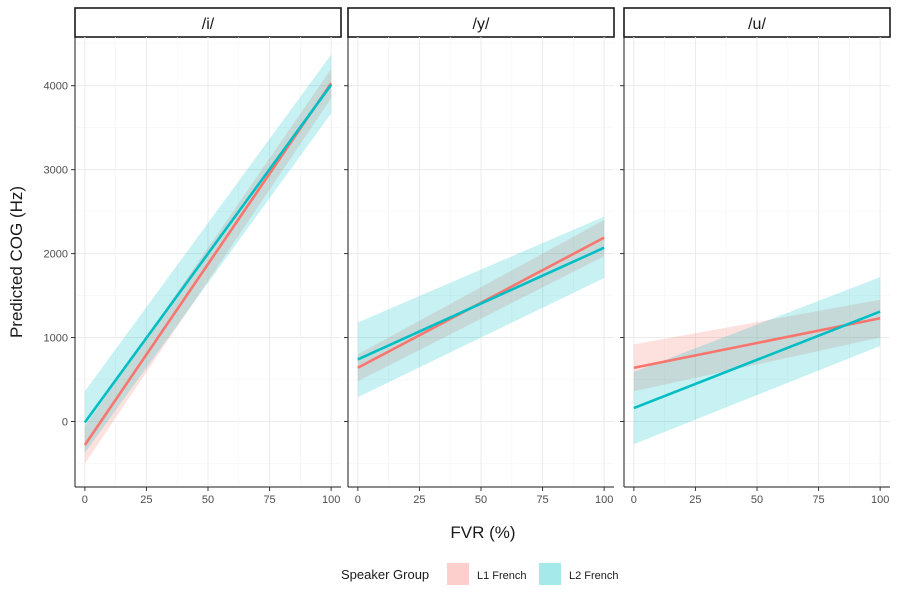  Describe the element at coordinates (757, 500) in the screenshot. I see `x-tick-label-u: 50` at that location.